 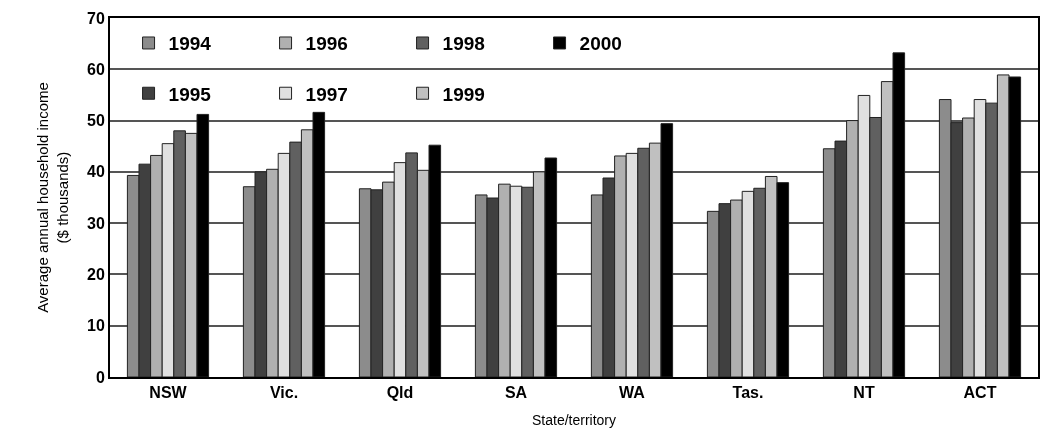 What do you see at coordinates (100, 377) in the screenshot?
I see `y-tick-label: 0` at bounding box center [100, 377].